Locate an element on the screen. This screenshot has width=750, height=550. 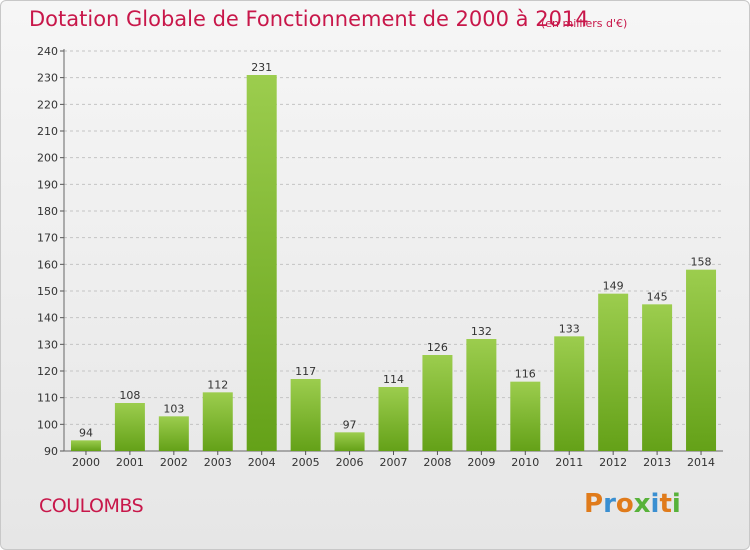
y-tick-label: 180 is located at coordinates (47, 211).